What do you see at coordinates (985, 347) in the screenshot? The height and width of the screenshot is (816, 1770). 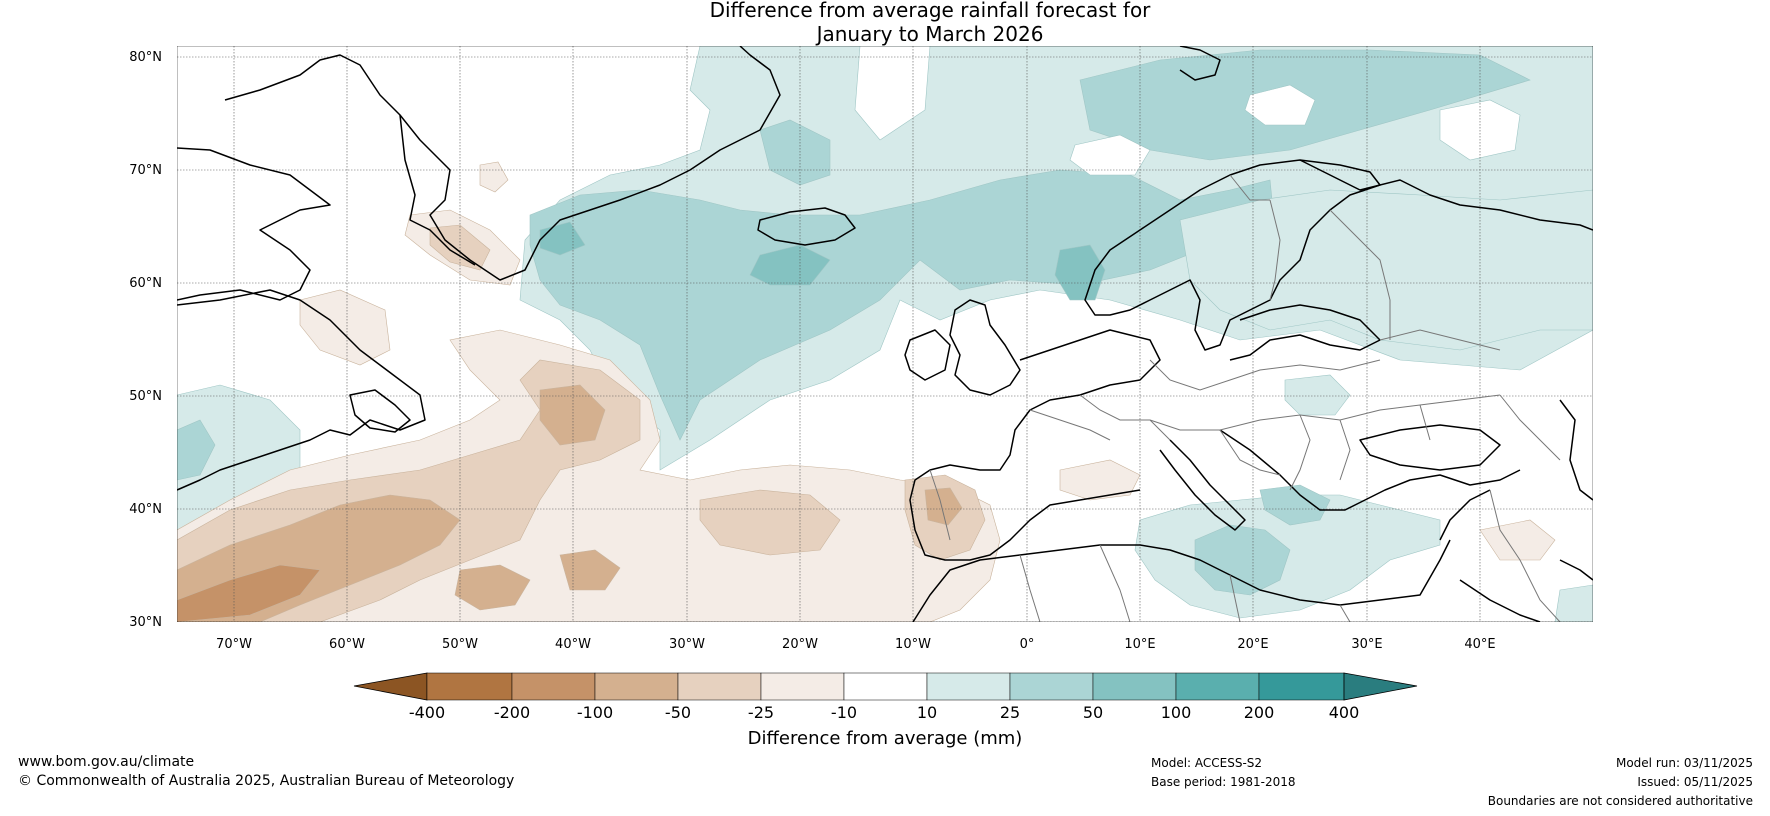 I see `coastline-british-isles` at bounding box center [985, 347].